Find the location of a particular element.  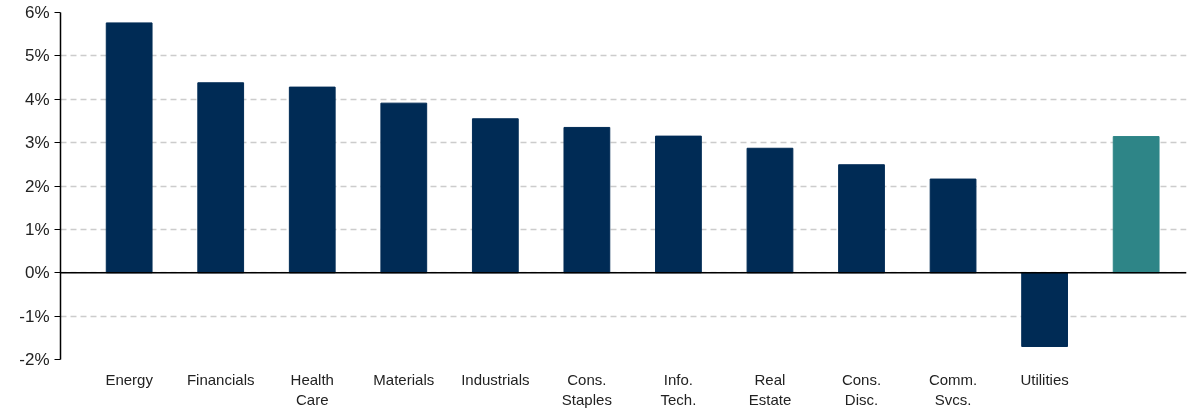

x-tick-label: Health Care is located at coordinates (312, 389).